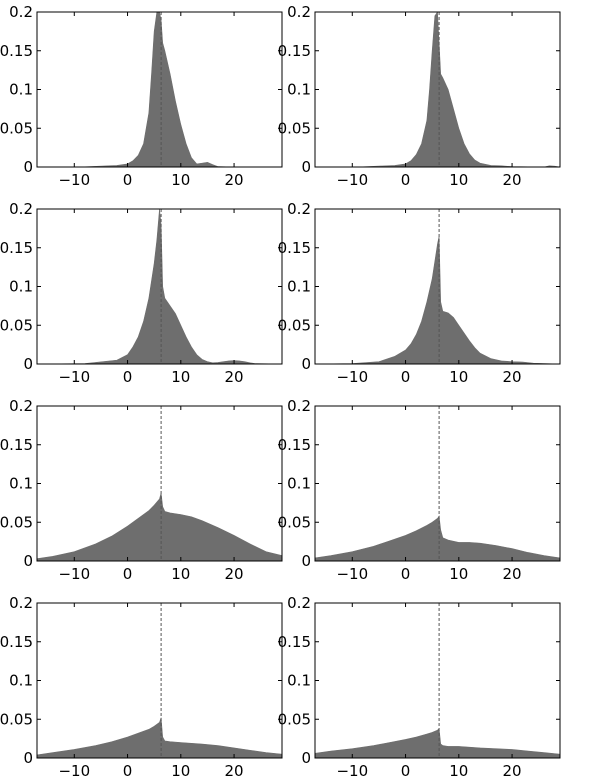 The image size is (599, 777). Describe the element at coordinates (419, 490) in the screenshot. I see `panel-row3-right: −10 0 10 20 0 0.05 0.1 0.15 0.2` at that location.